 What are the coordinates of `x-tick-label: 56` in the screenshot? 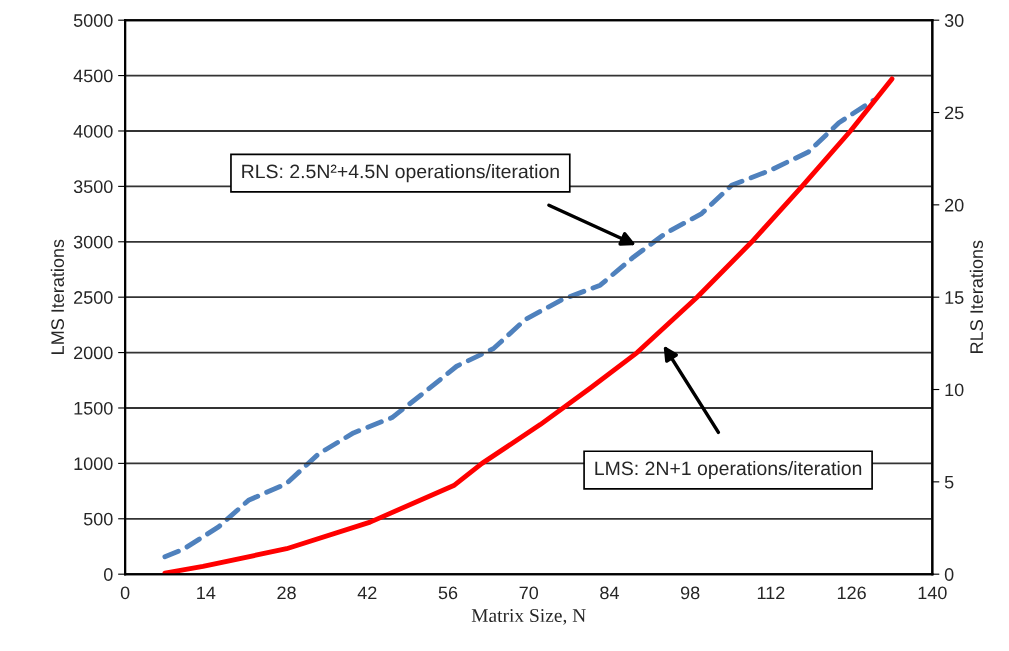 It's located at (448, 593).